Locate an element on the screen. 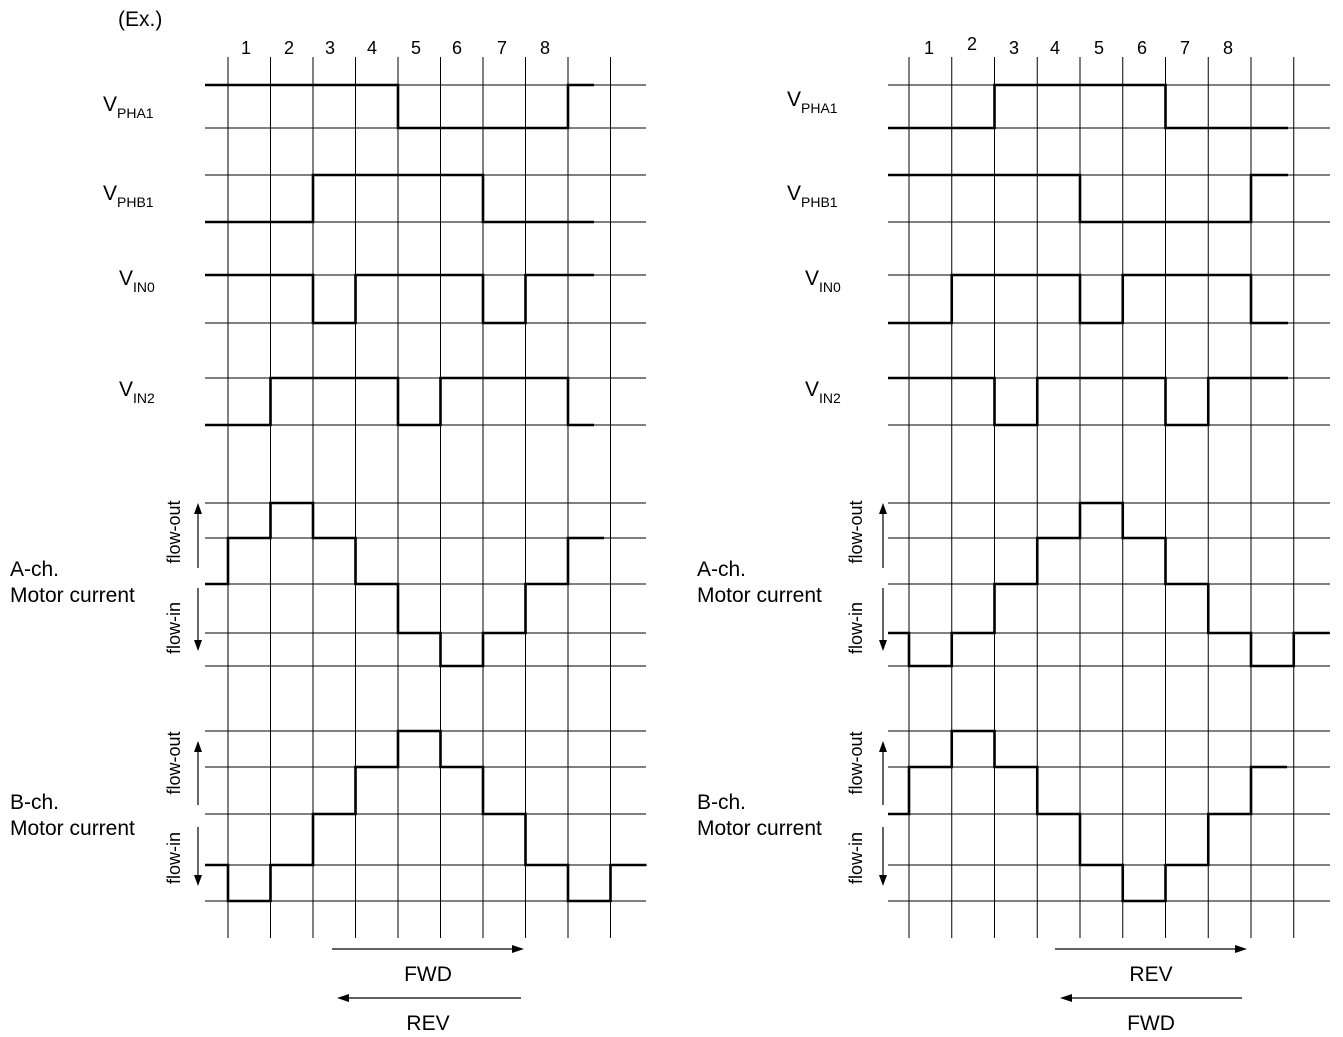 Image resolution: width=1343 pixels, height=1037 pixels. left-column-number: 3 is located at coordinates (330, 48).